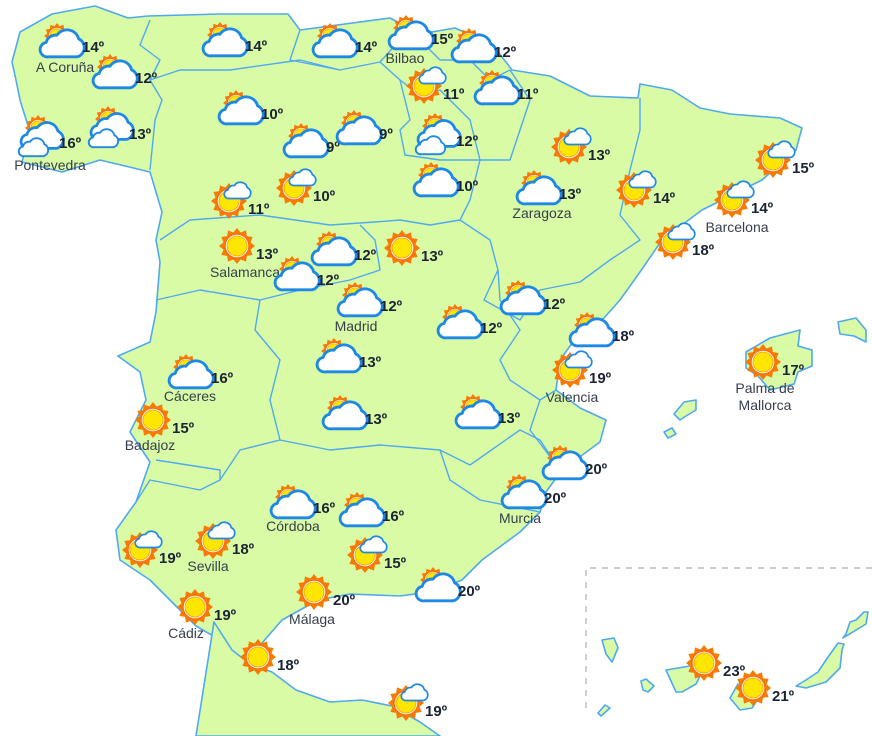  I want to click on weather-station: 20º Málaga, so click(322, 600).